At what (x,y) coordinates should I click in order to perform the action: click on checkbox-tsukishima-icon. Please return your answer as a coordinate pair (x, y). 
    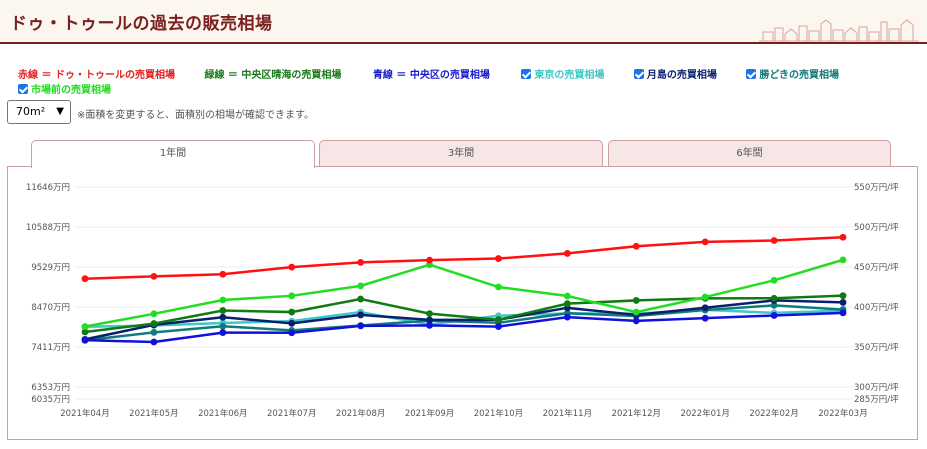
    Looking at the image, I should click on (638, 74).